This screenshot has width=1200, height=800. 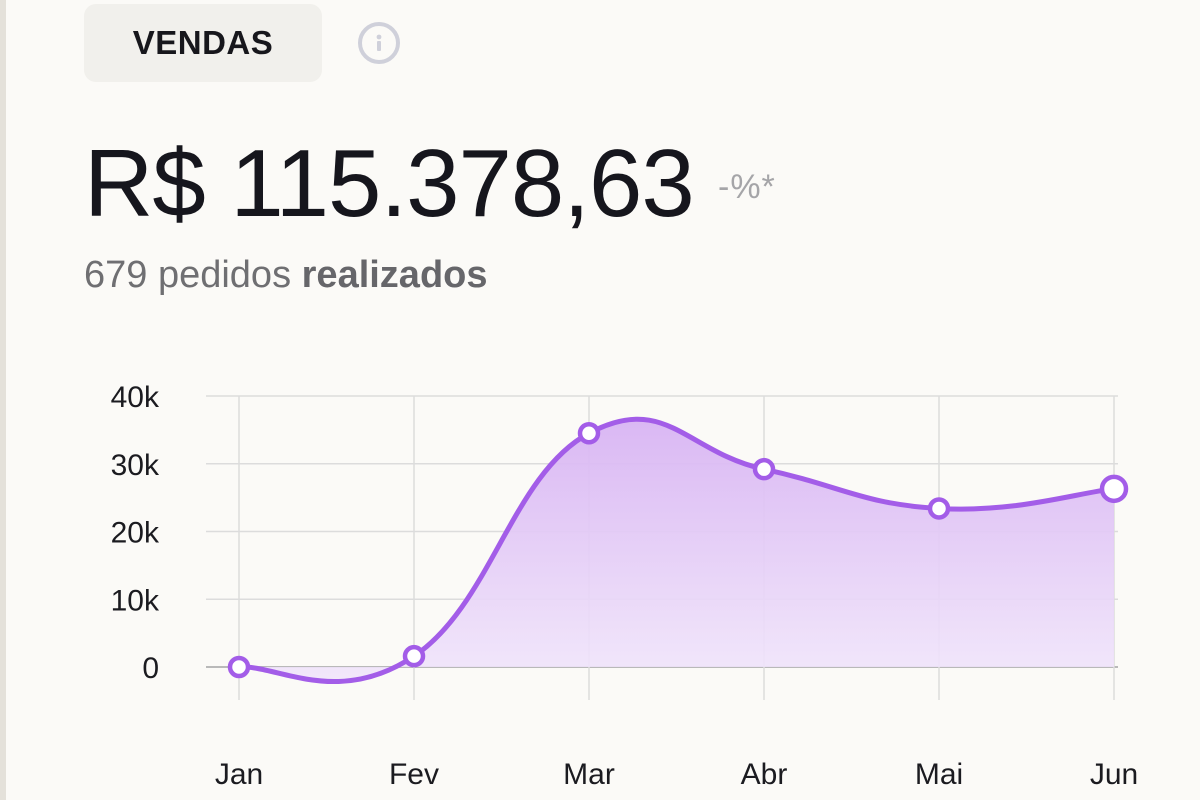 What do you see at coordinates (135, 533) in the screenshot?
I see `y-tick-label: 20k` at bounding box center [135, 533].